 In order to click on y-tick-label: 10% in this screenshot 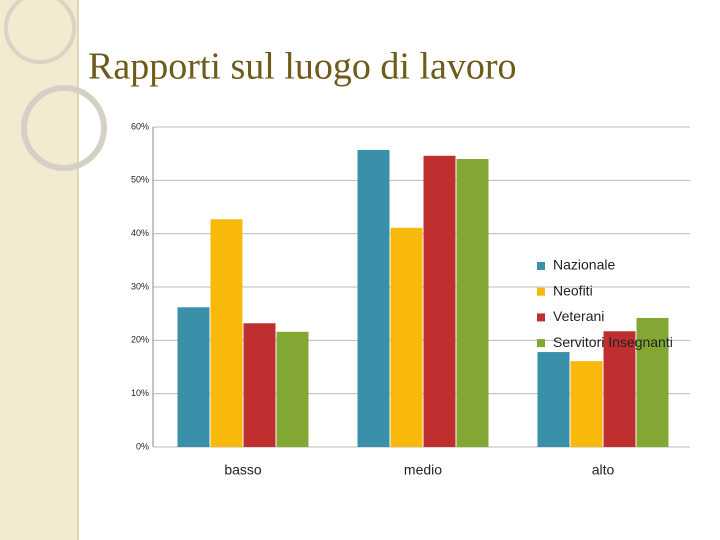, I will do `click(140, 393)`.